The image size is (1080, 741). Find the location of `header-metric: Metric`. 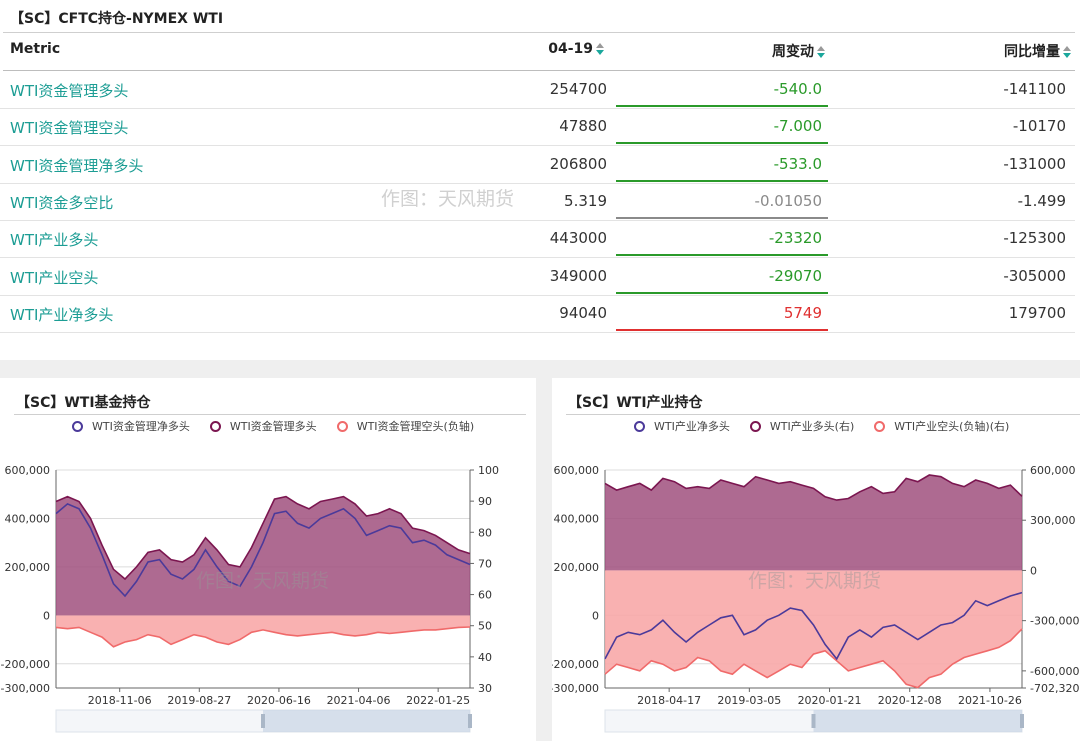

header-metric: Metric is located at coordinates (35, 49).